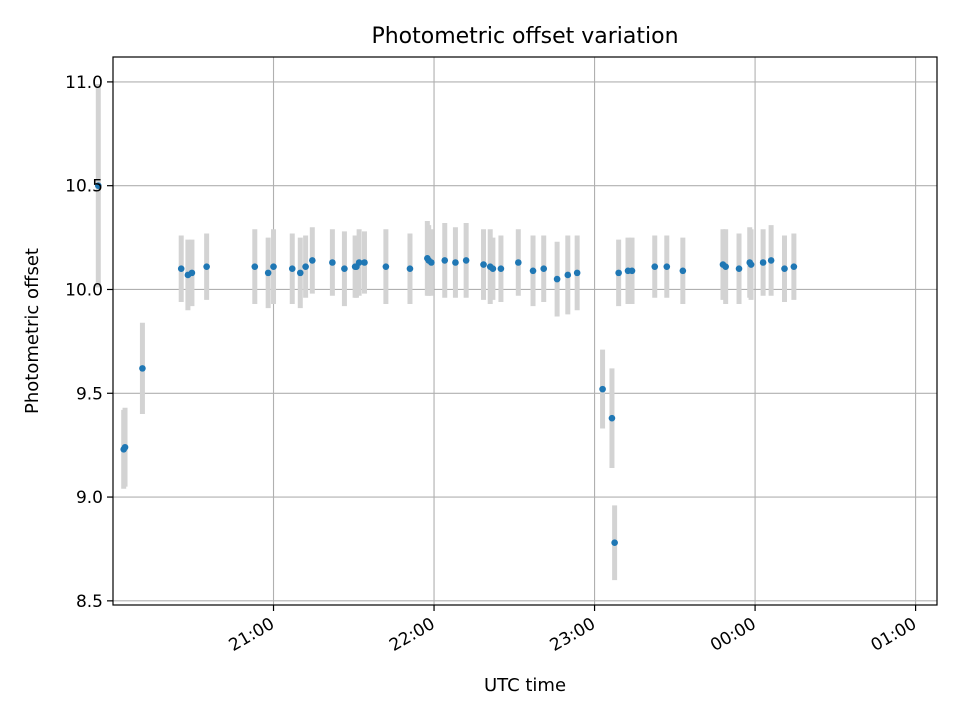 Image resolution: width=960 pixels, height=720 pixels. I want to click on y-axis-label: Photometric offset, so click(32, 331).